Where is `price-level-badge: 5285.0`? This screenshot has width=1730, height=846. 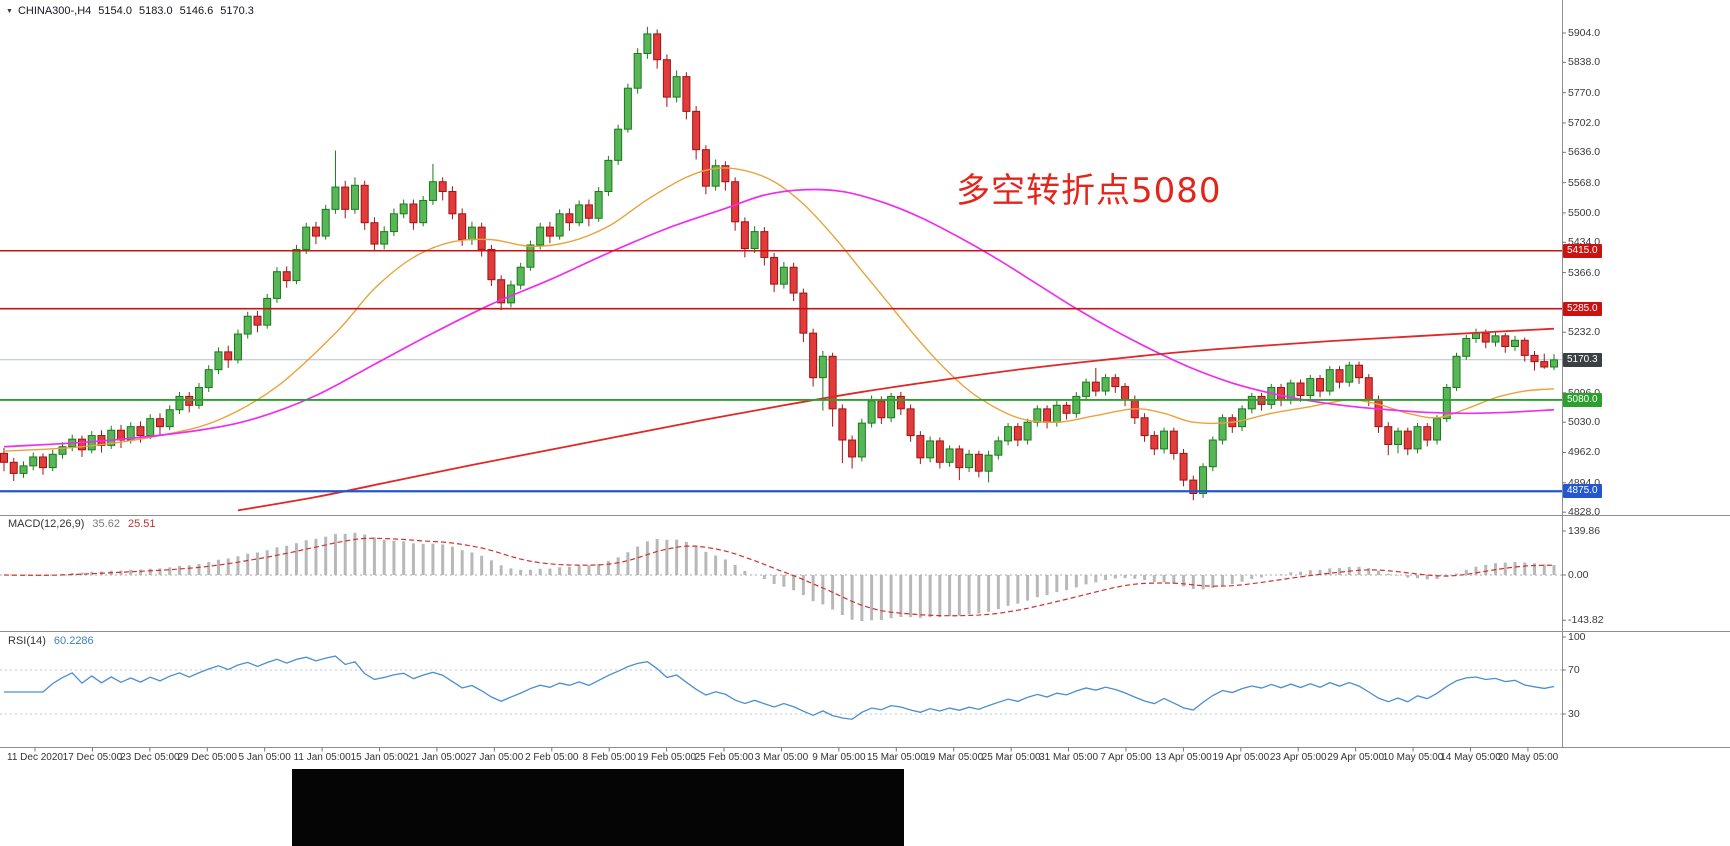
price-level-badge: 5285.0 is located at coordinates (1582, 308).